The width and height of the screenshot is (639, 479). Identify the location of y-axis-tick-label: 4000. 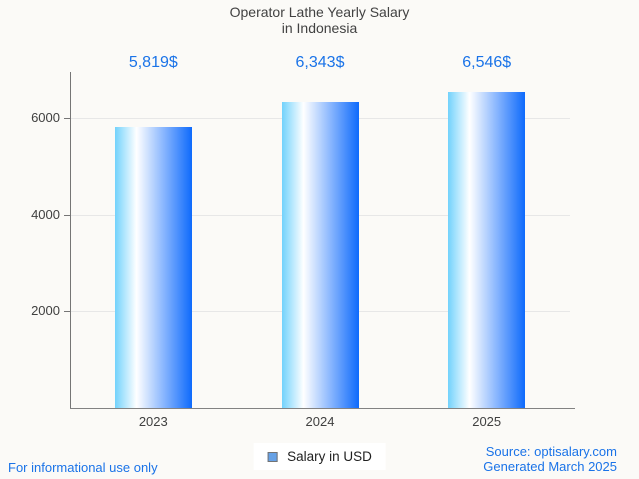
(45, 214).